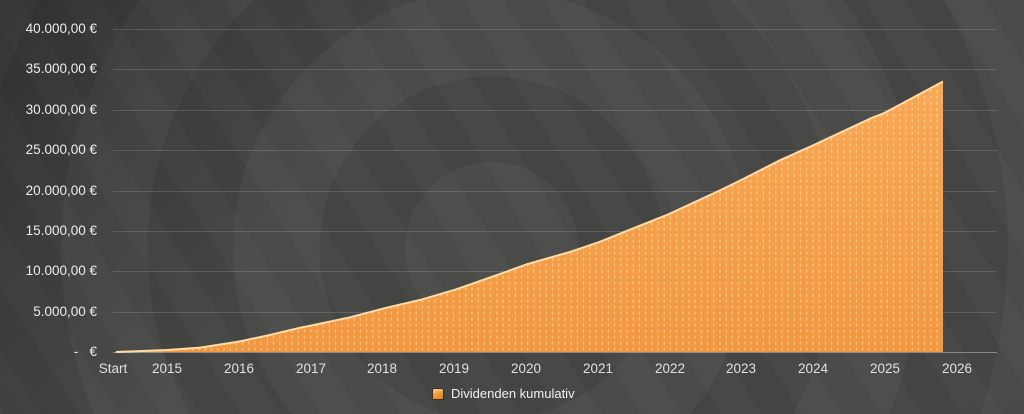 Image resolution: width=1024 pixels, height=414 pixels. What do you see at coordinates (167, 368) in the screenshot?
I see `x-axis-tick-label: 2015` at bounding box center [167, 368].